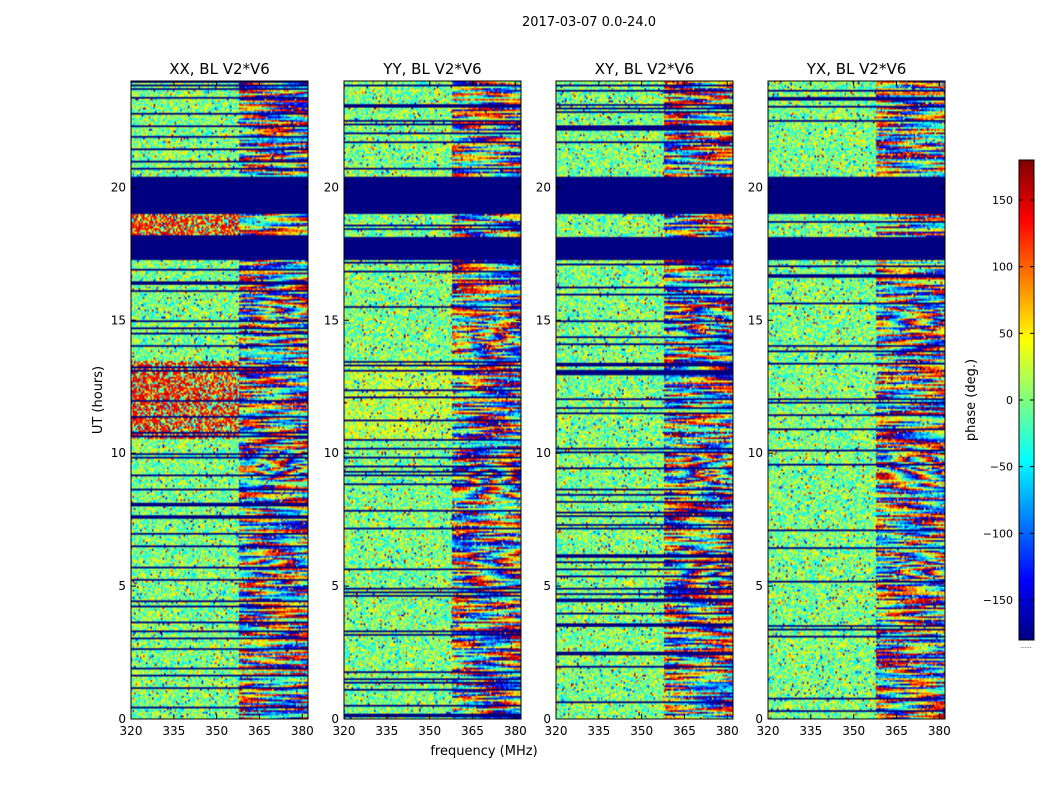 This screenshot has height=800, width=1050. I want to click on colorbar-ticks: −150 −100 −50 0 50 100 150, so click(1008, 400).